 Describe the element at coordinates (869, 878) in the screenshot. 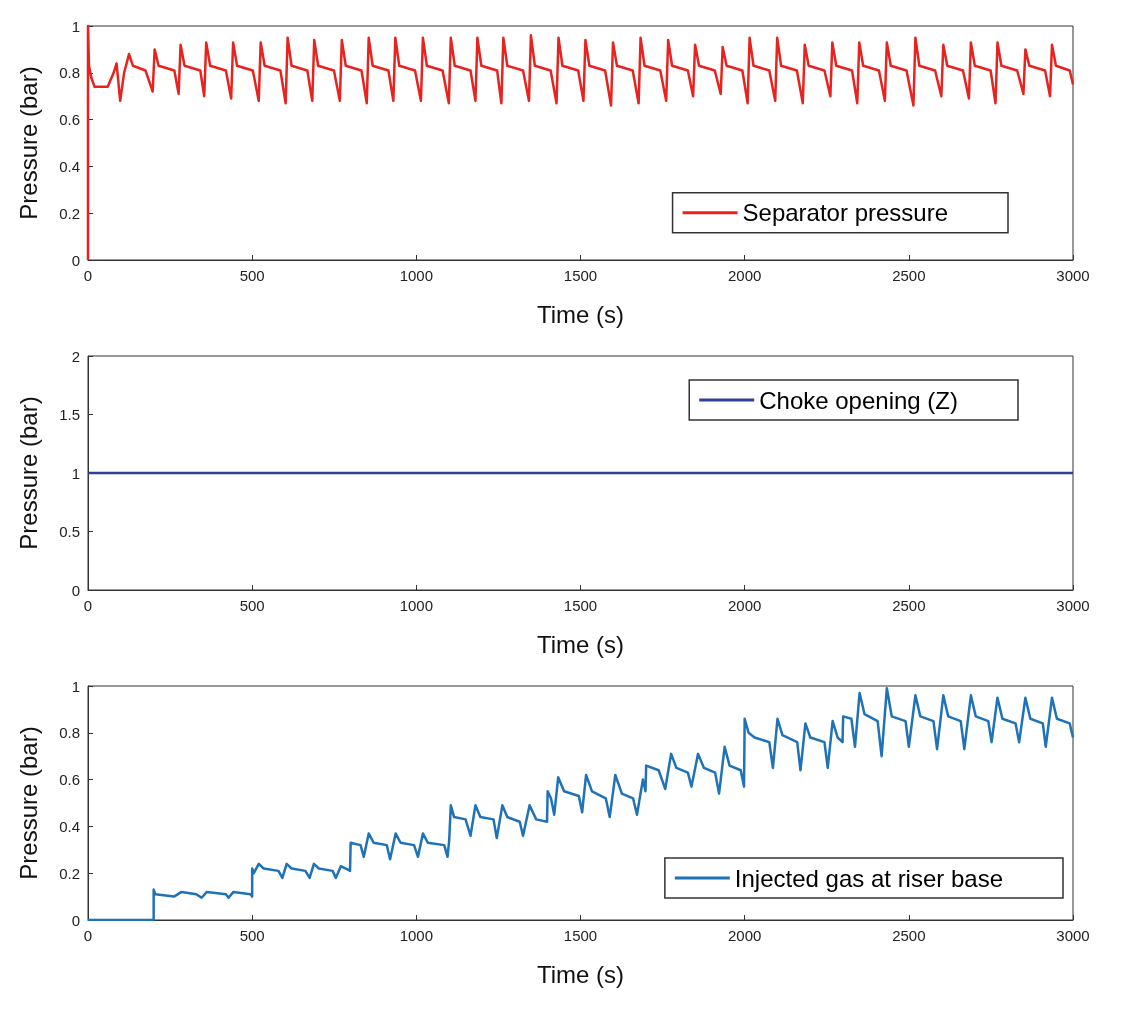

I see `legend-label: Injected gas at riser base` at that location.